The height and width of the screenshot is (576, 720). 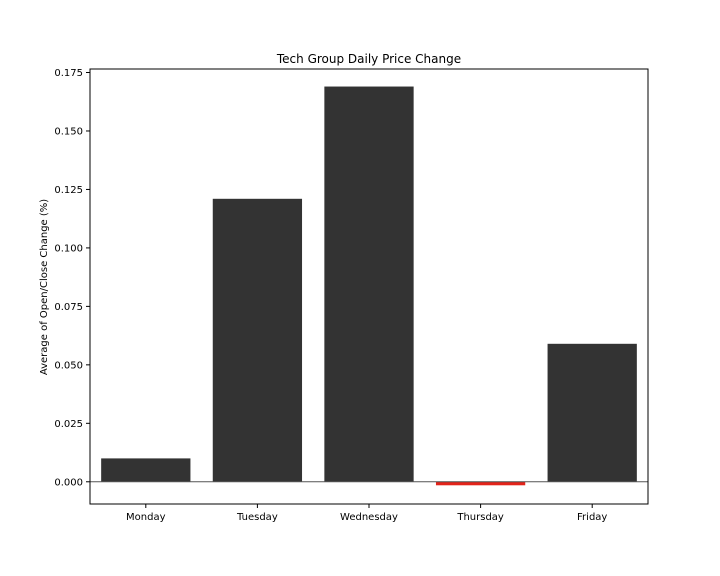 I want to click on y-tick-label: 0.175, so click(x=68, y=73).